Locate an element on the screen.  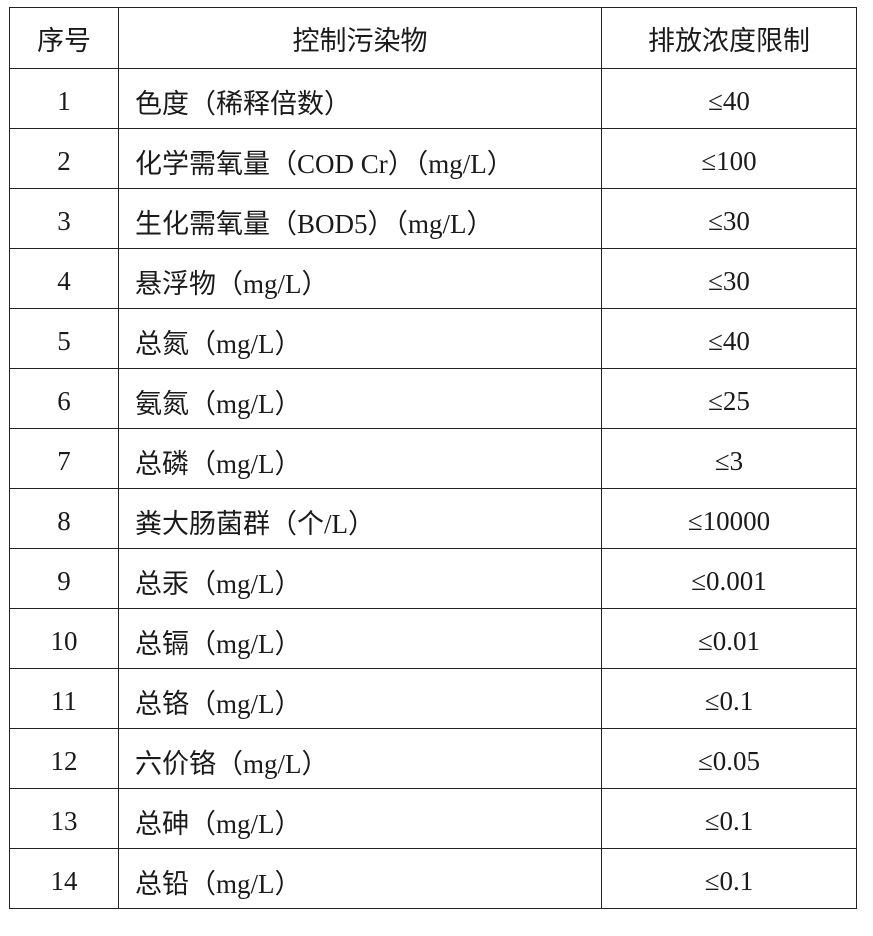
row-number-cell: 10 is located at coordinates (64, 638).